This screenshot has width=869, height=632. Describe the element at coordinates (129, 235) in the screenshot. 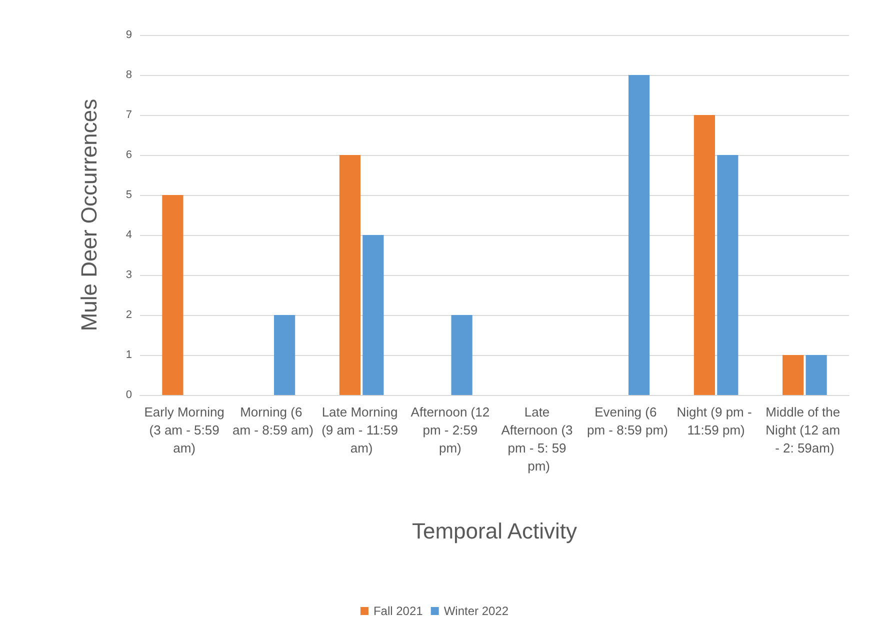

I see `y-tick-label: 4` at that location.